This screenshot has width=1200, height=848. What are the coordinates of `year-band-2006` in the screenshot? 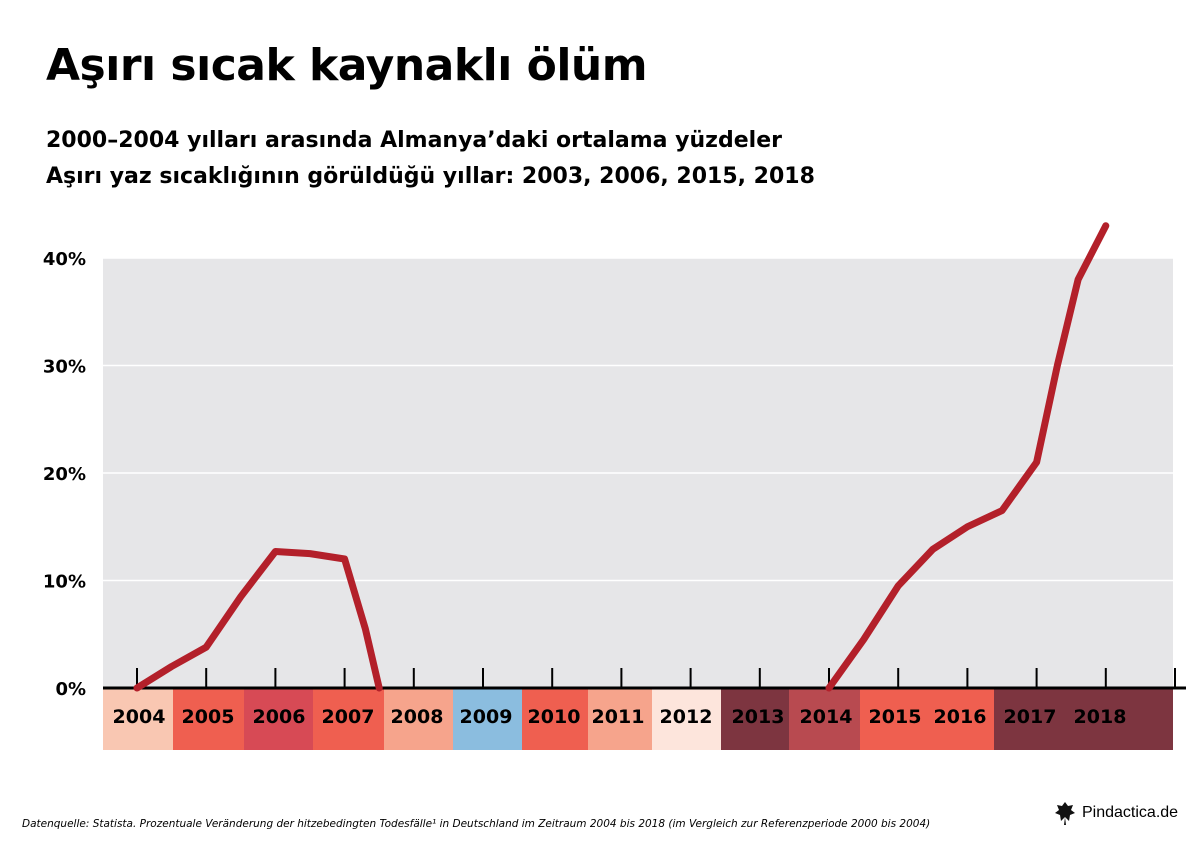 It's located at (278, 719).